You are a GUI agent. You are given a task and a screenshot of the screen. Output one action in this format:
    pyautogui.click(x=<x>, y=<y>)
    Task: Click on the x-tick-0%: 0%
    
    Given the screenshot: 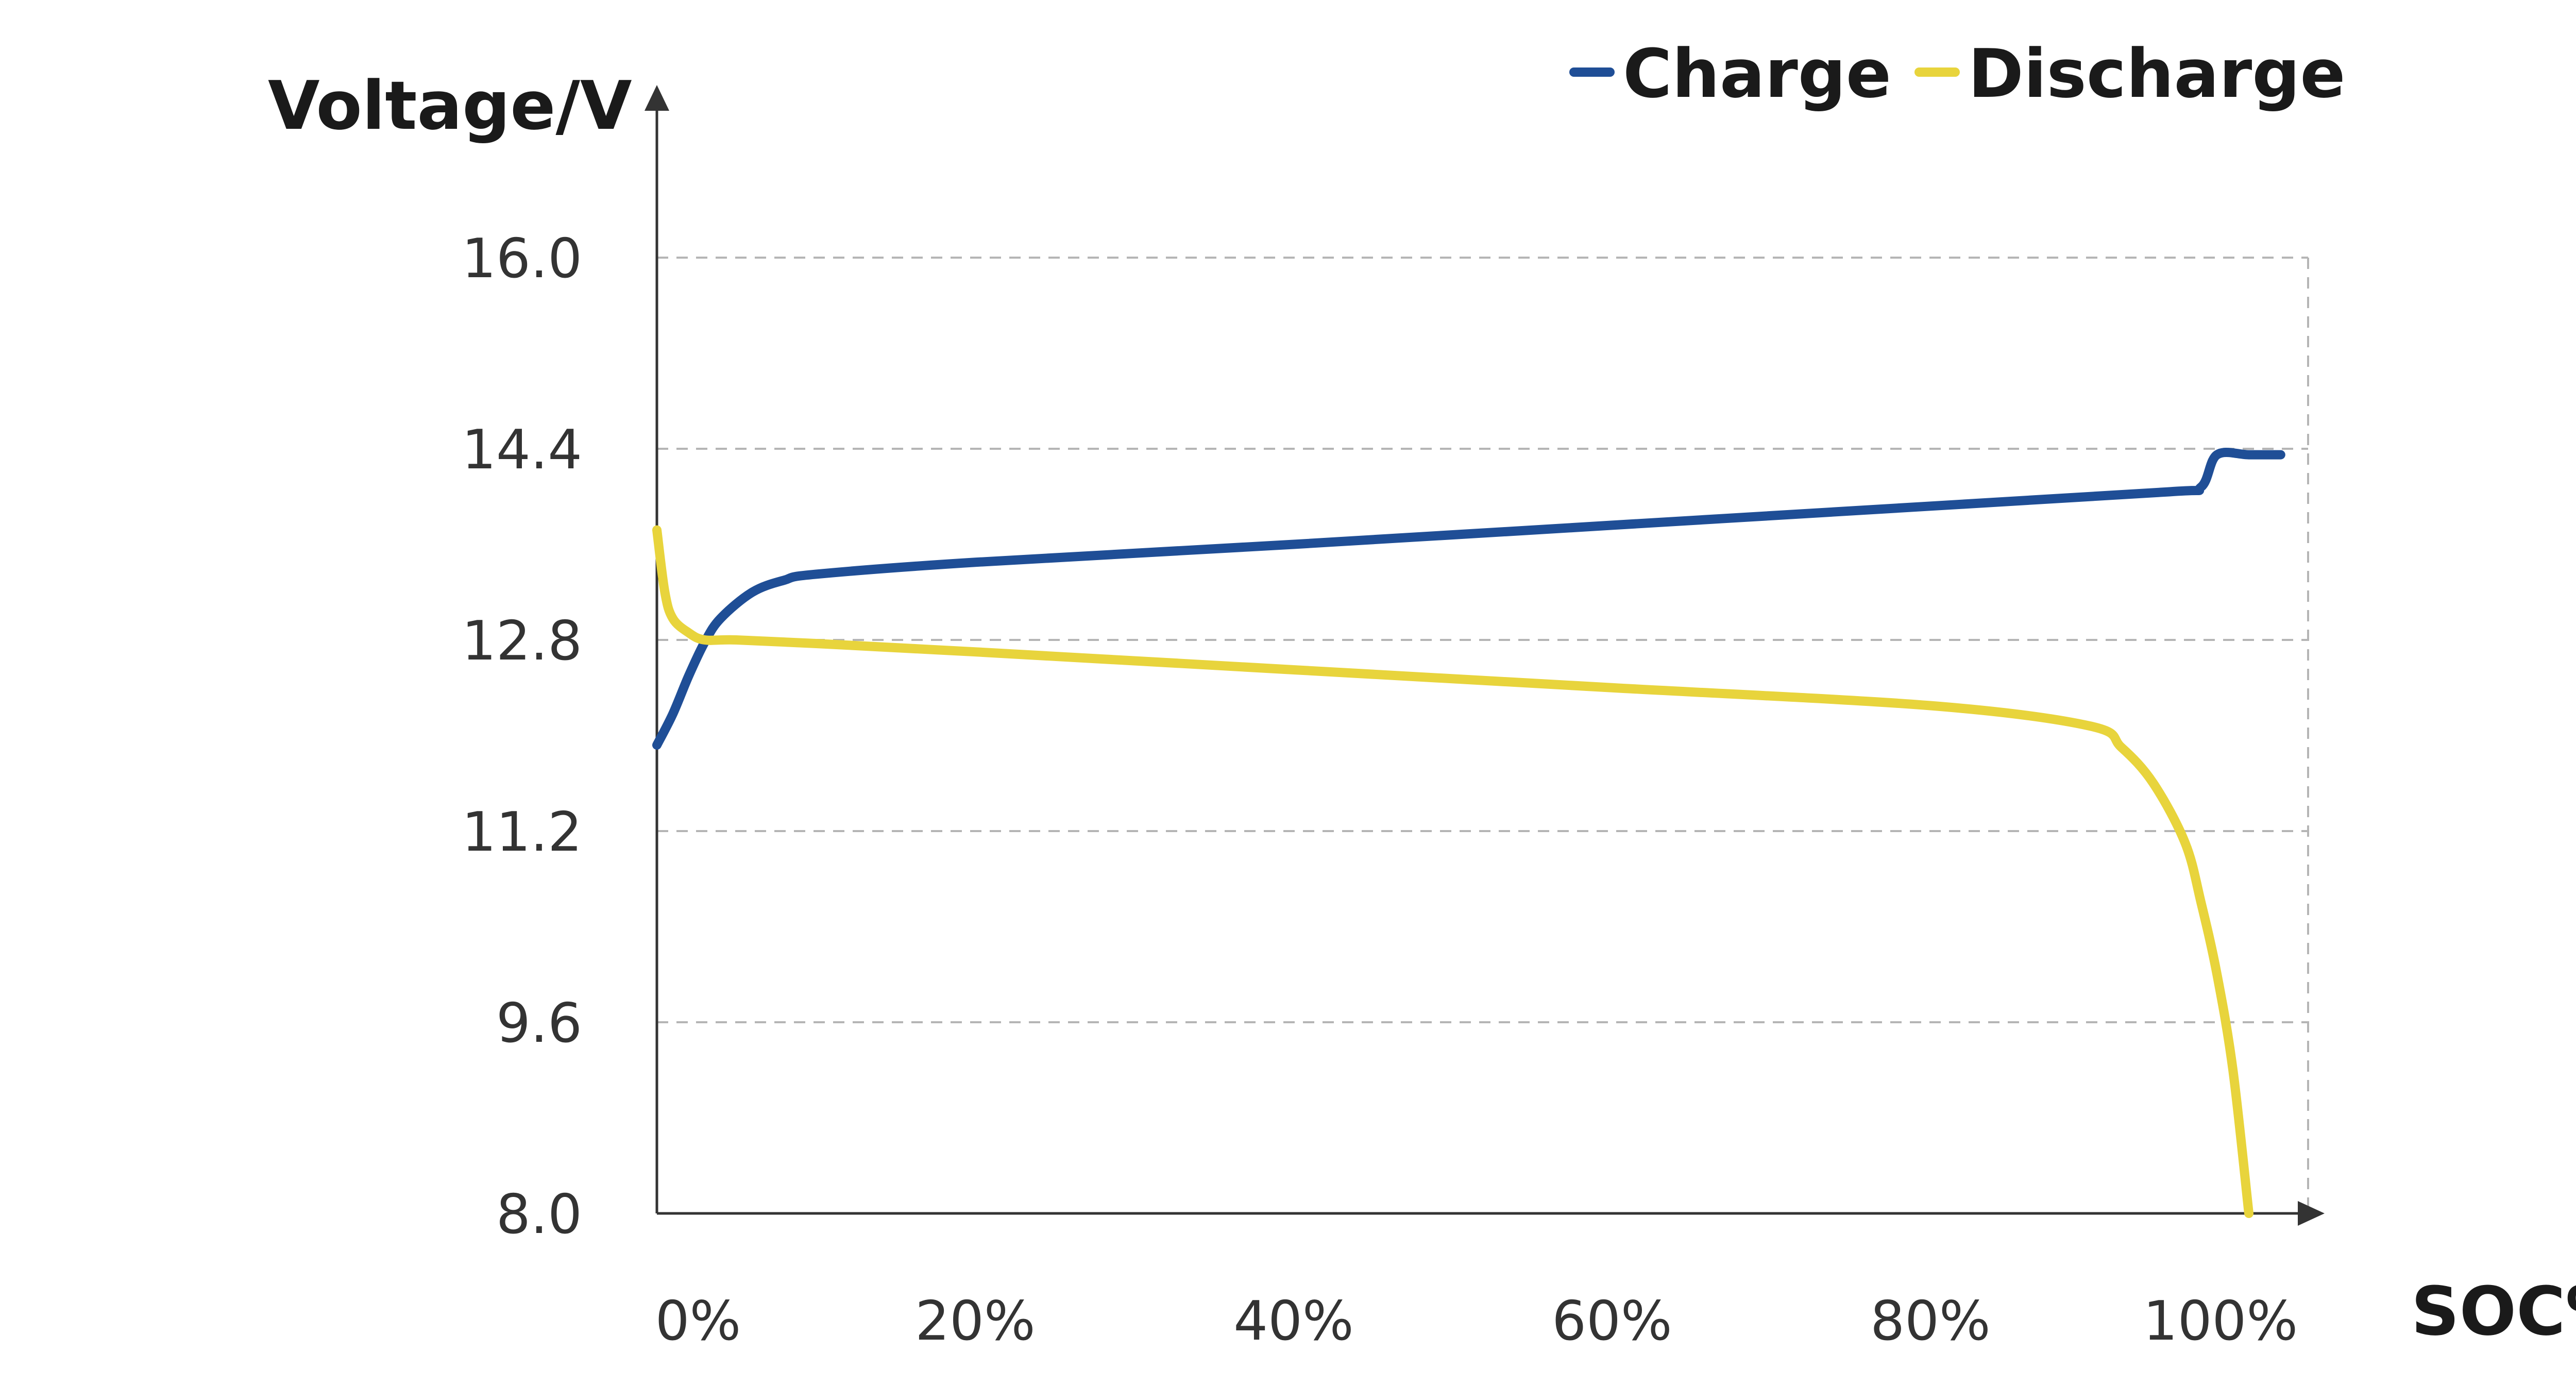 What is the action you would take?
    pyautogui.click(x=698, y=1321)
    